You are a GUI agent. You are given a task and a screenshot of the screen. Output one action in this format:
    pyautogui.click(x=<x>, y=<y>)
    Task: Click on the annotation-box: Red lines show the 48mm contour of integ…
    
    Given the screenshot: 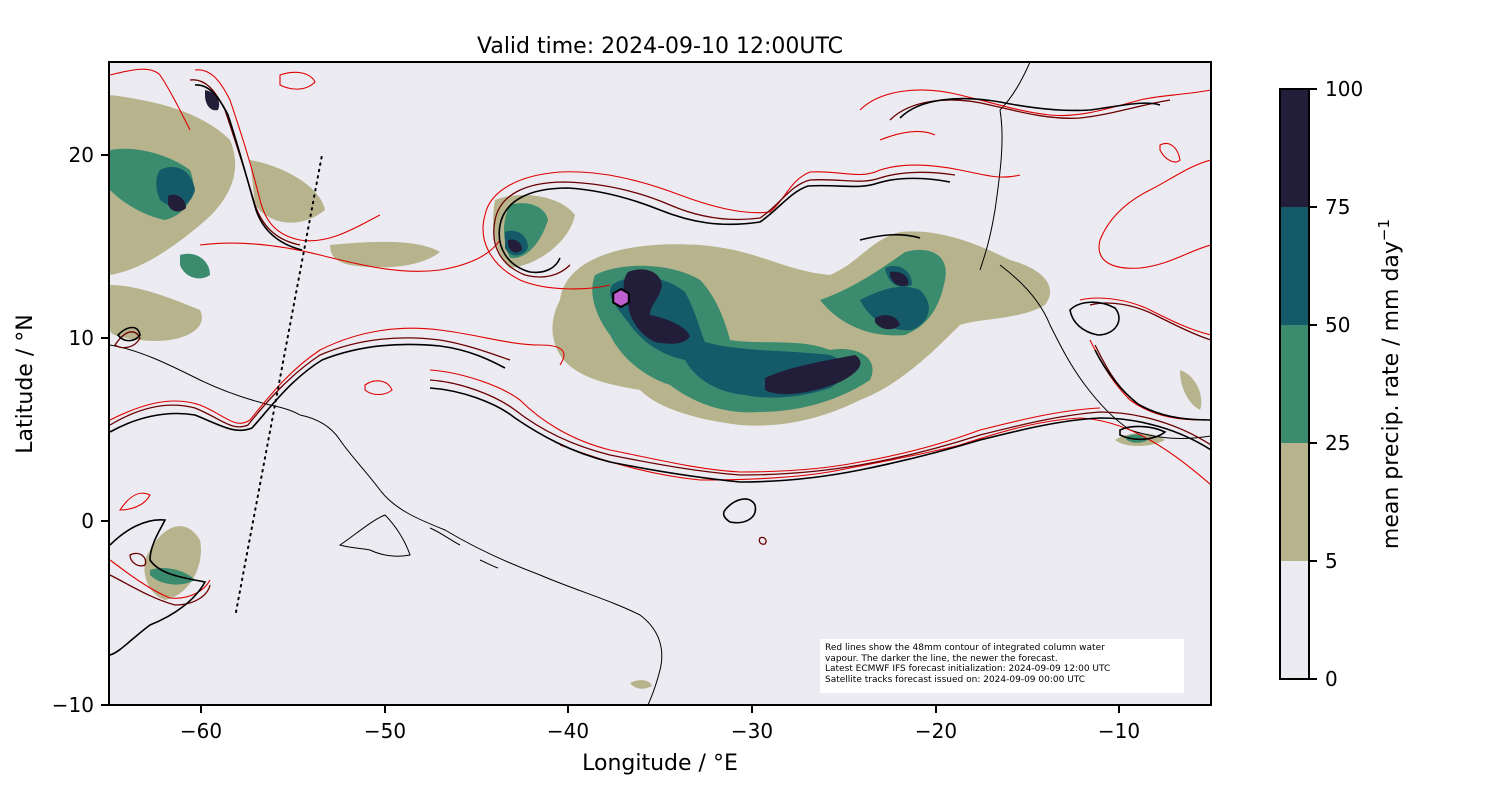 What is the action you would take?
    pyautogui.click(x=1002, y=666)
    